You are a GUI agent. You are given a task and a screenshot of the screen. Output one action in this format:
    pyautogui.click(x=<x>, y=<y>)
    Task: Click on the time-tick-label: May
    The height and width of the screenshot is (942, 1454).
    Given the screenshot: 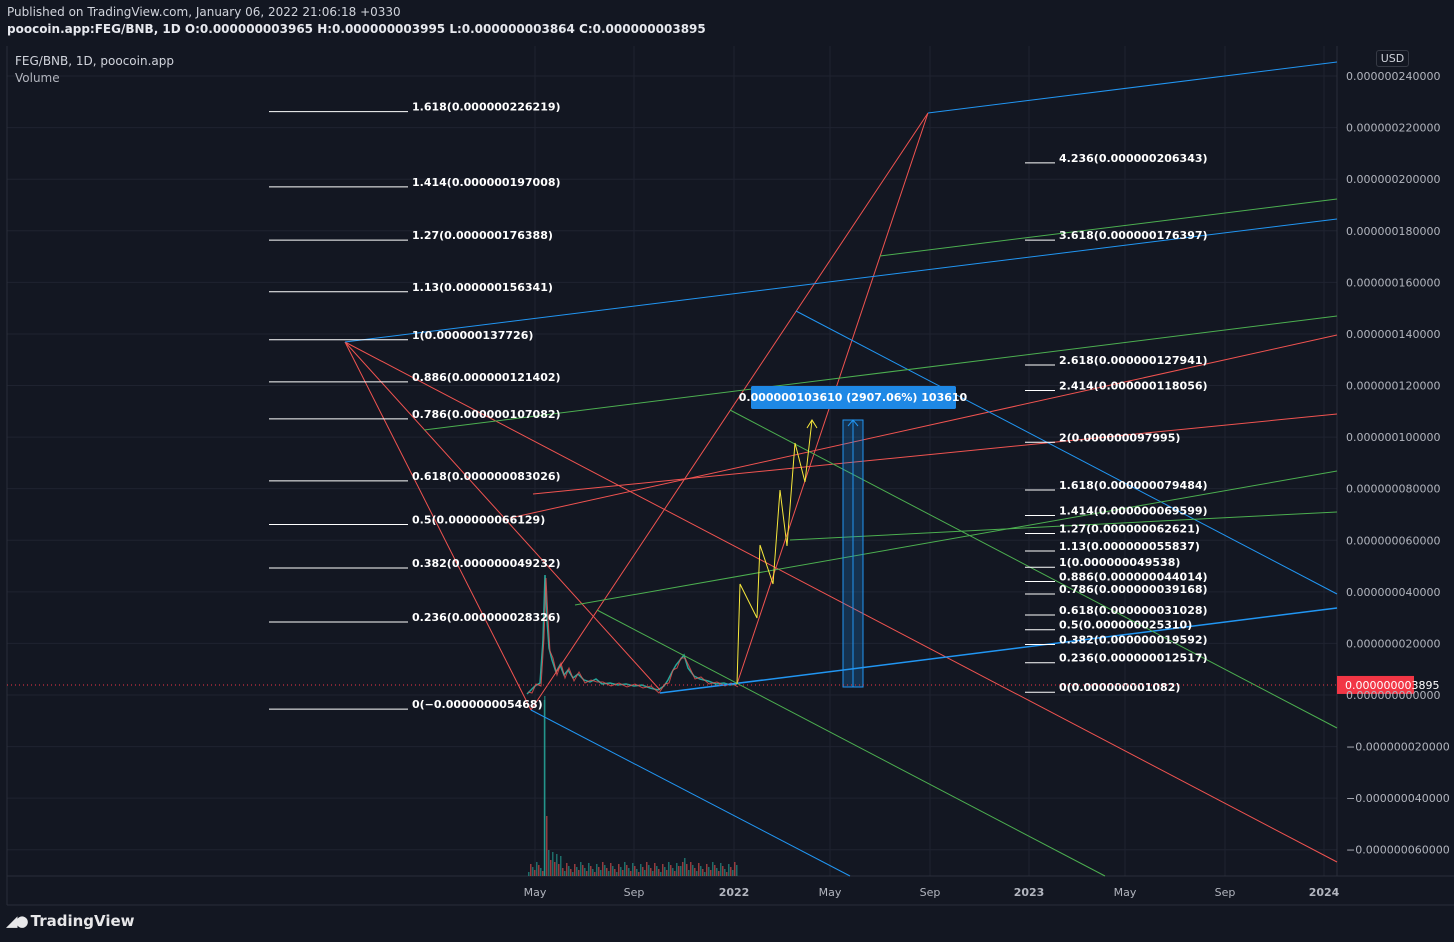 What is the action you would take?
    pyautogui.click(x=1125, y=892)
    